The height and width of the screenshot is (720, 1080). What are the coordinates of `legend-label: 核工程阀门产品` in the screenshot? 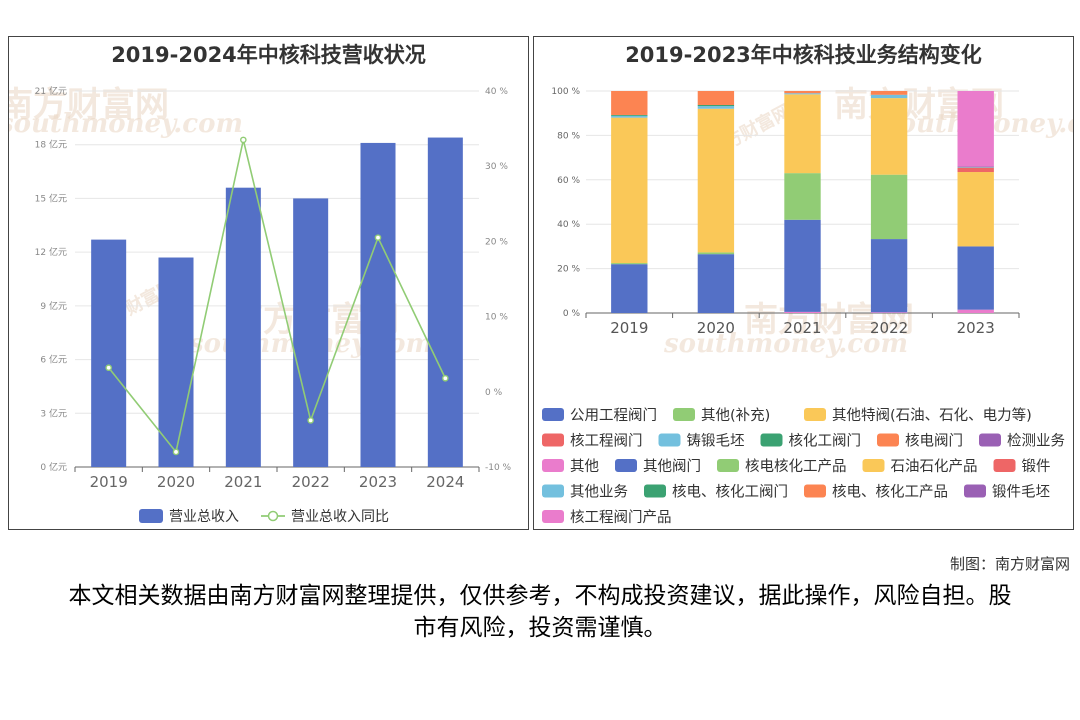 It's located at (621, 517).